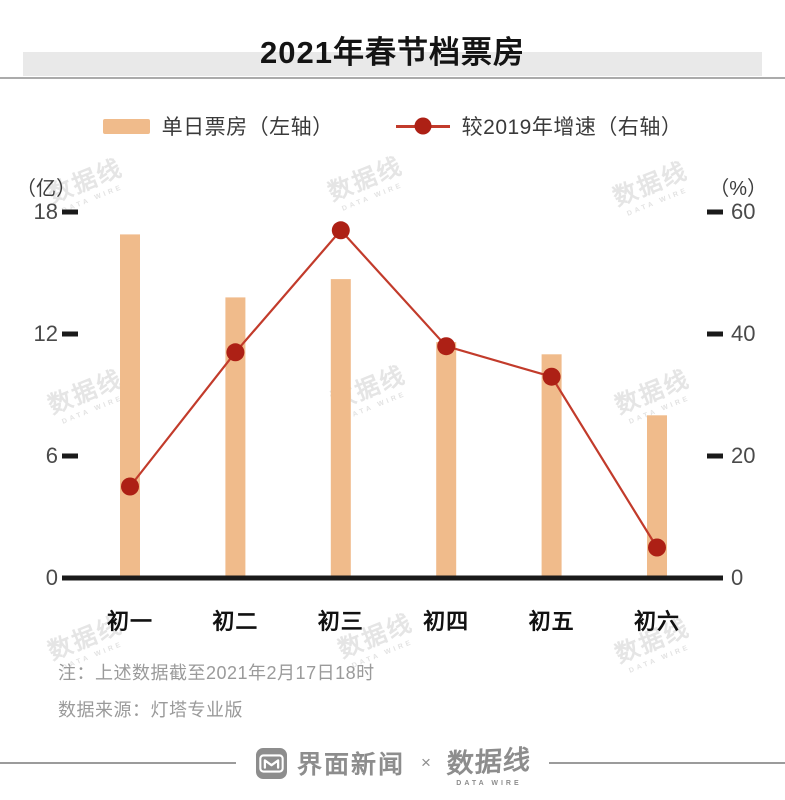 The image size is (785, 800). I want to click on legend-item-daily-boxoffice: 单日票房（左轴）, so click(218, 126).